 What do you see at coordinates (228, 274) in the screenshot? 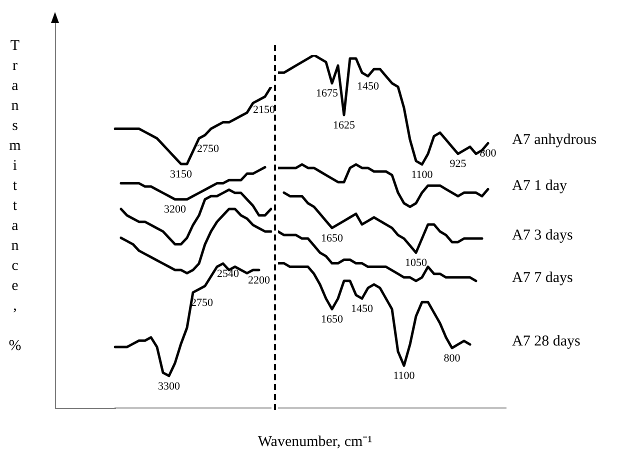
I see `annotation: 2540` at bounding box center [228, 274].